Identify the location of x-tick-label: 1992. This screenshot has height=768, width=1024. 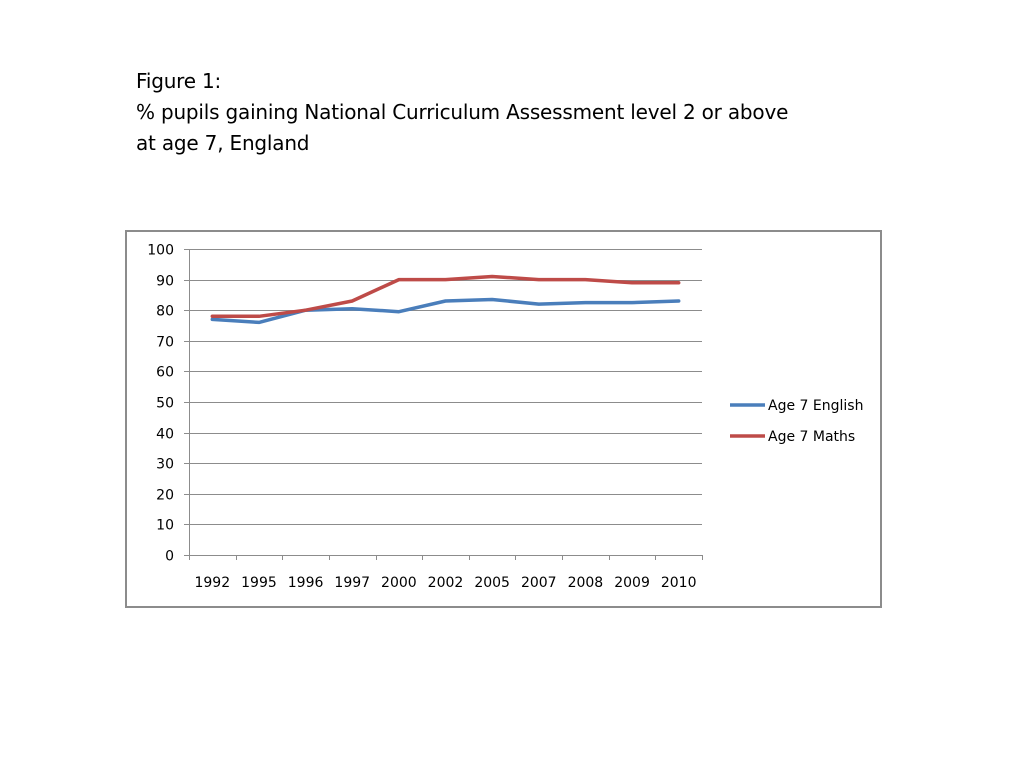
(212, 583).